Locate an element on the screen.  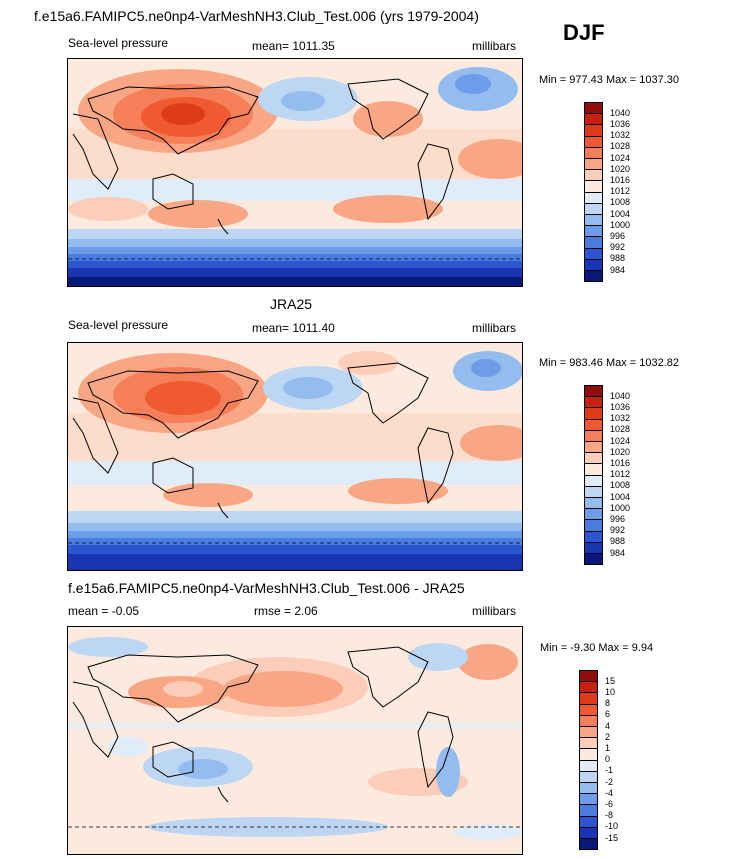
panel3-rmse-label: rmse = 2.06 is located at coordinates (286, 611).